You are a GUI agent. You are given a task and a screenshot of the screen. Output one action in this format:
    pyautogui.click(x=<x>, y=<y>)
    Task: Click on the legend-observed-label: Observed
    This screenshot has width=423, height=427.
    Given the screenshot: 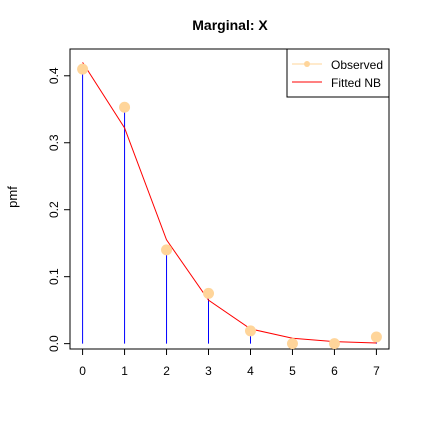 What is the action you would take?
    pyautogui.click(x=357, y=65)
    